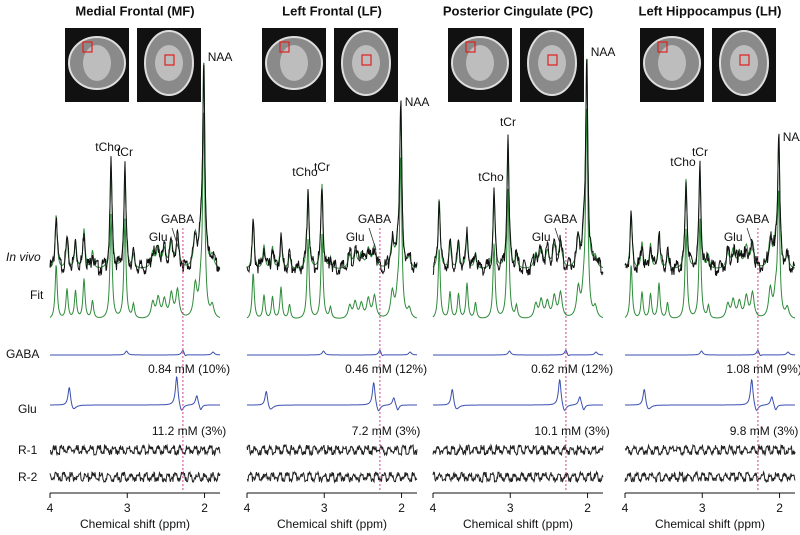  Describe the element at coordinates (22, 354) in the screenshot. I see `row-label: GABA` at that location.